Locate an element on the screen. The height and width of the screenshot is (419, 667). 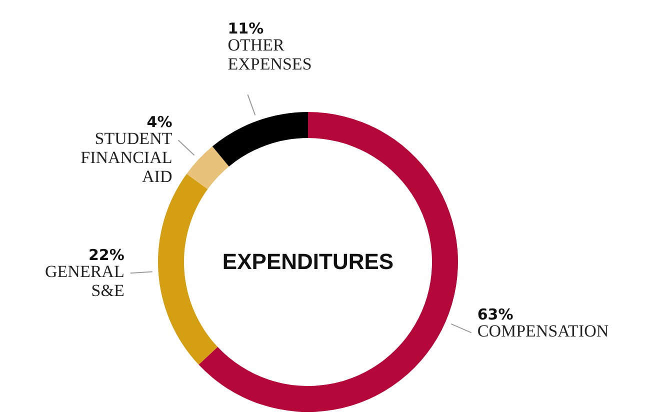
slice-label: GENERAL S&E is located at coordinates (84, 281).